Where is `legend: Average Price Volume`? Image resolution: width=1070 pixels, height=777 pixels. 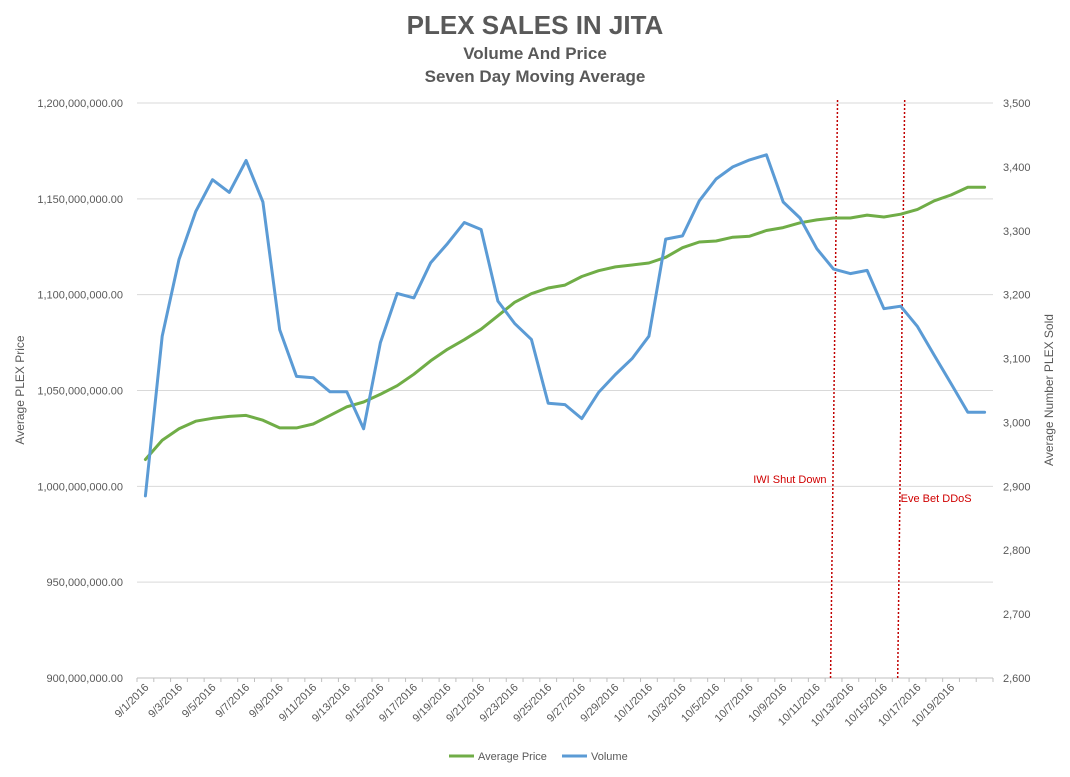 legend: Average Price Volume is located at coordinates (538, 757).